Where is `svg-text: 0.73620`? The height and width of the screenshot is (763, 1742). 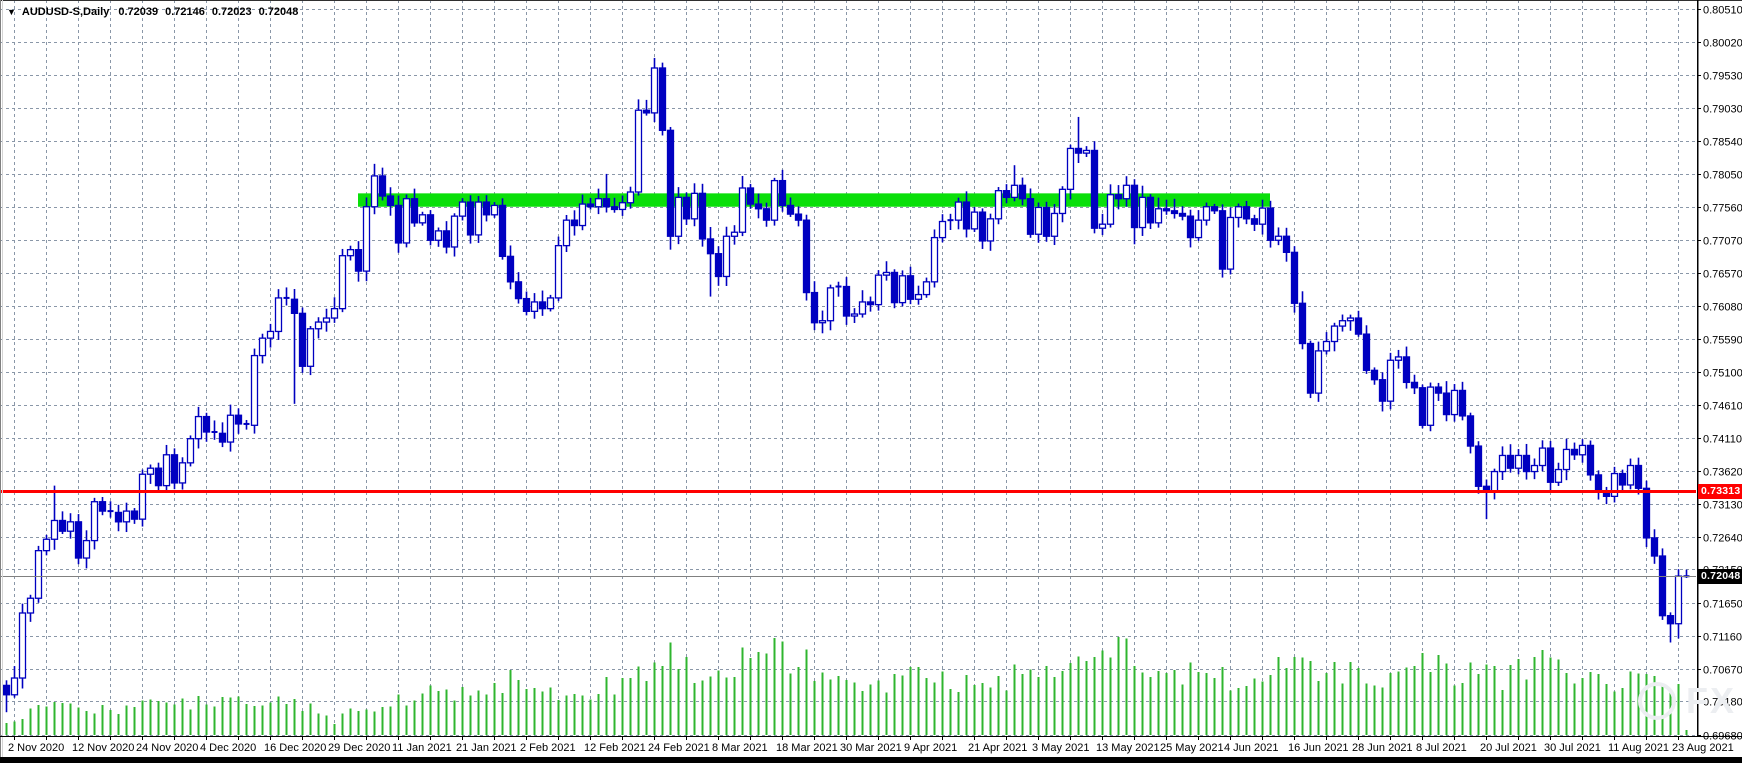 svg-text: 0.73620 is located at coordinates (1722, 473).